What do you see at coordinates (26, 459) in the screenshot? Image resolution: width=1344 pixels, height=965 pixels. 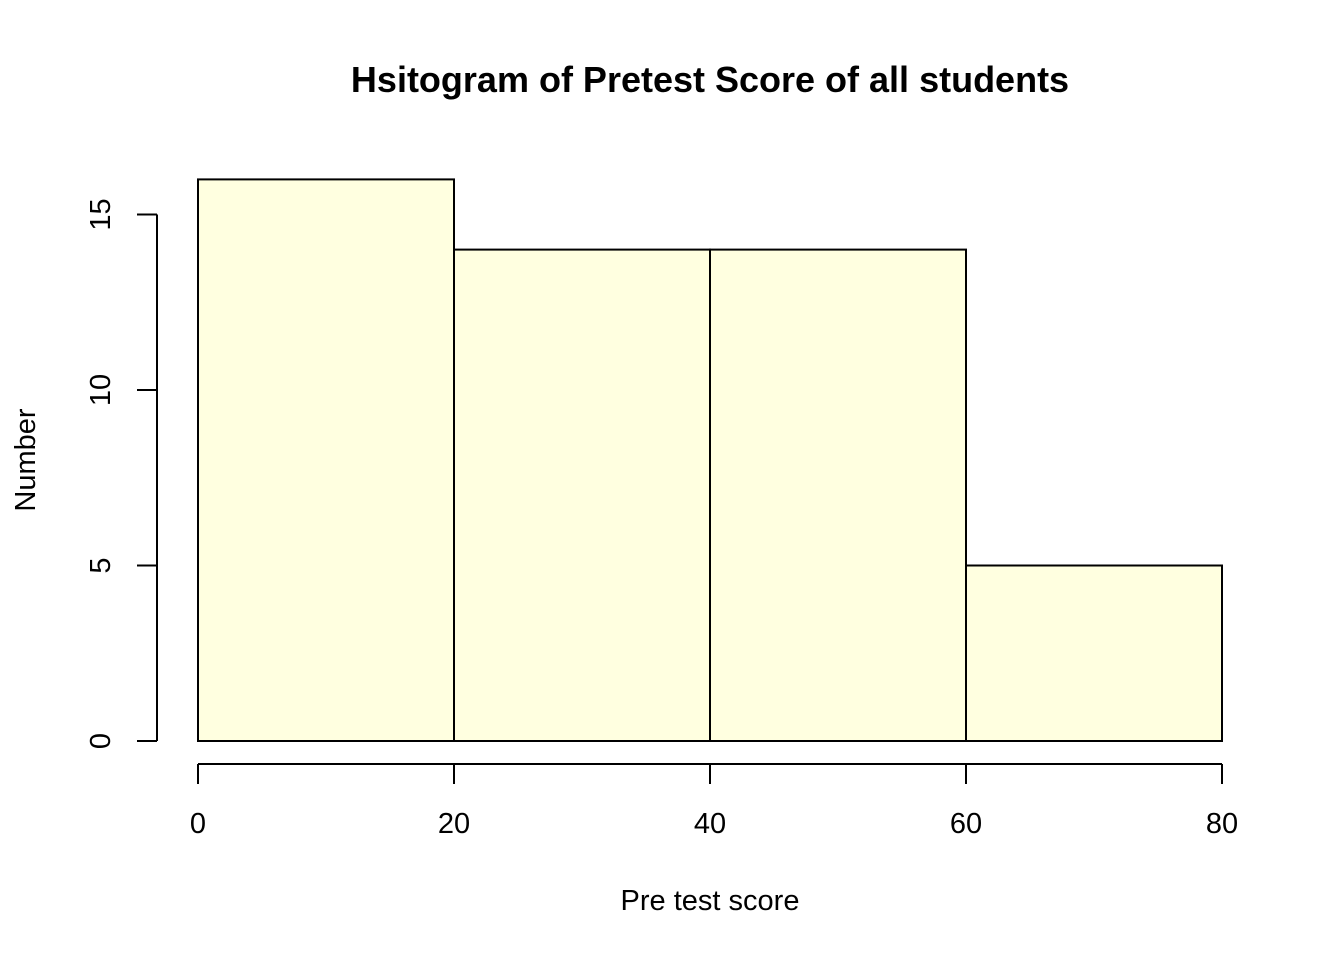 I see `y-axis-title: Number` at bounding box center [26, 459].